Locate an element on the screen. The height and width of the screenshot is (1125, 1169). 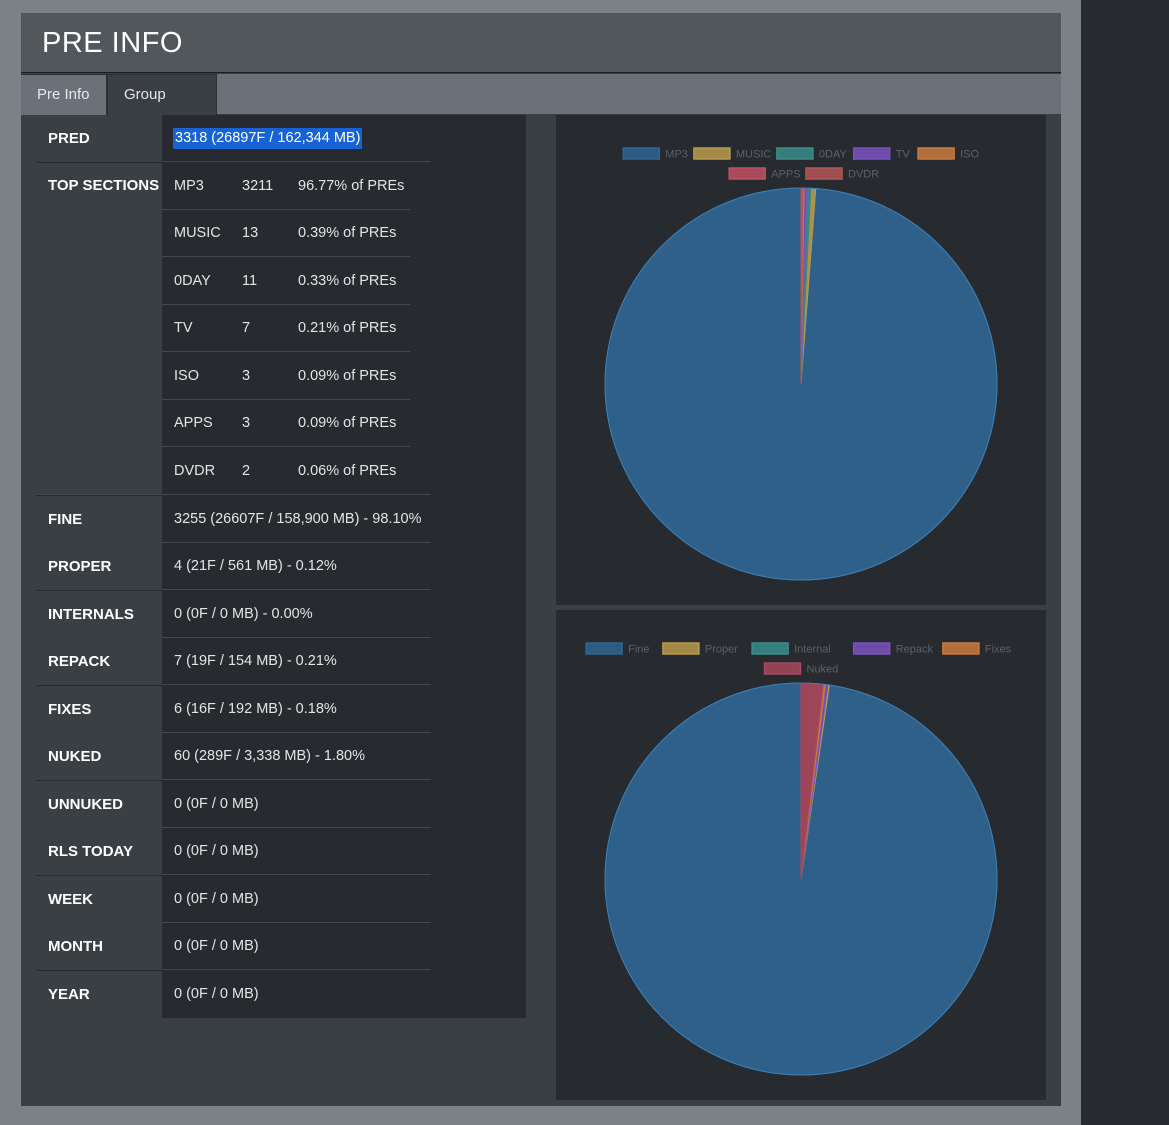
stat-row-repack: REPACK 7 (19F / 154 MB) - 0.21% is located at coordinates (233, 661).